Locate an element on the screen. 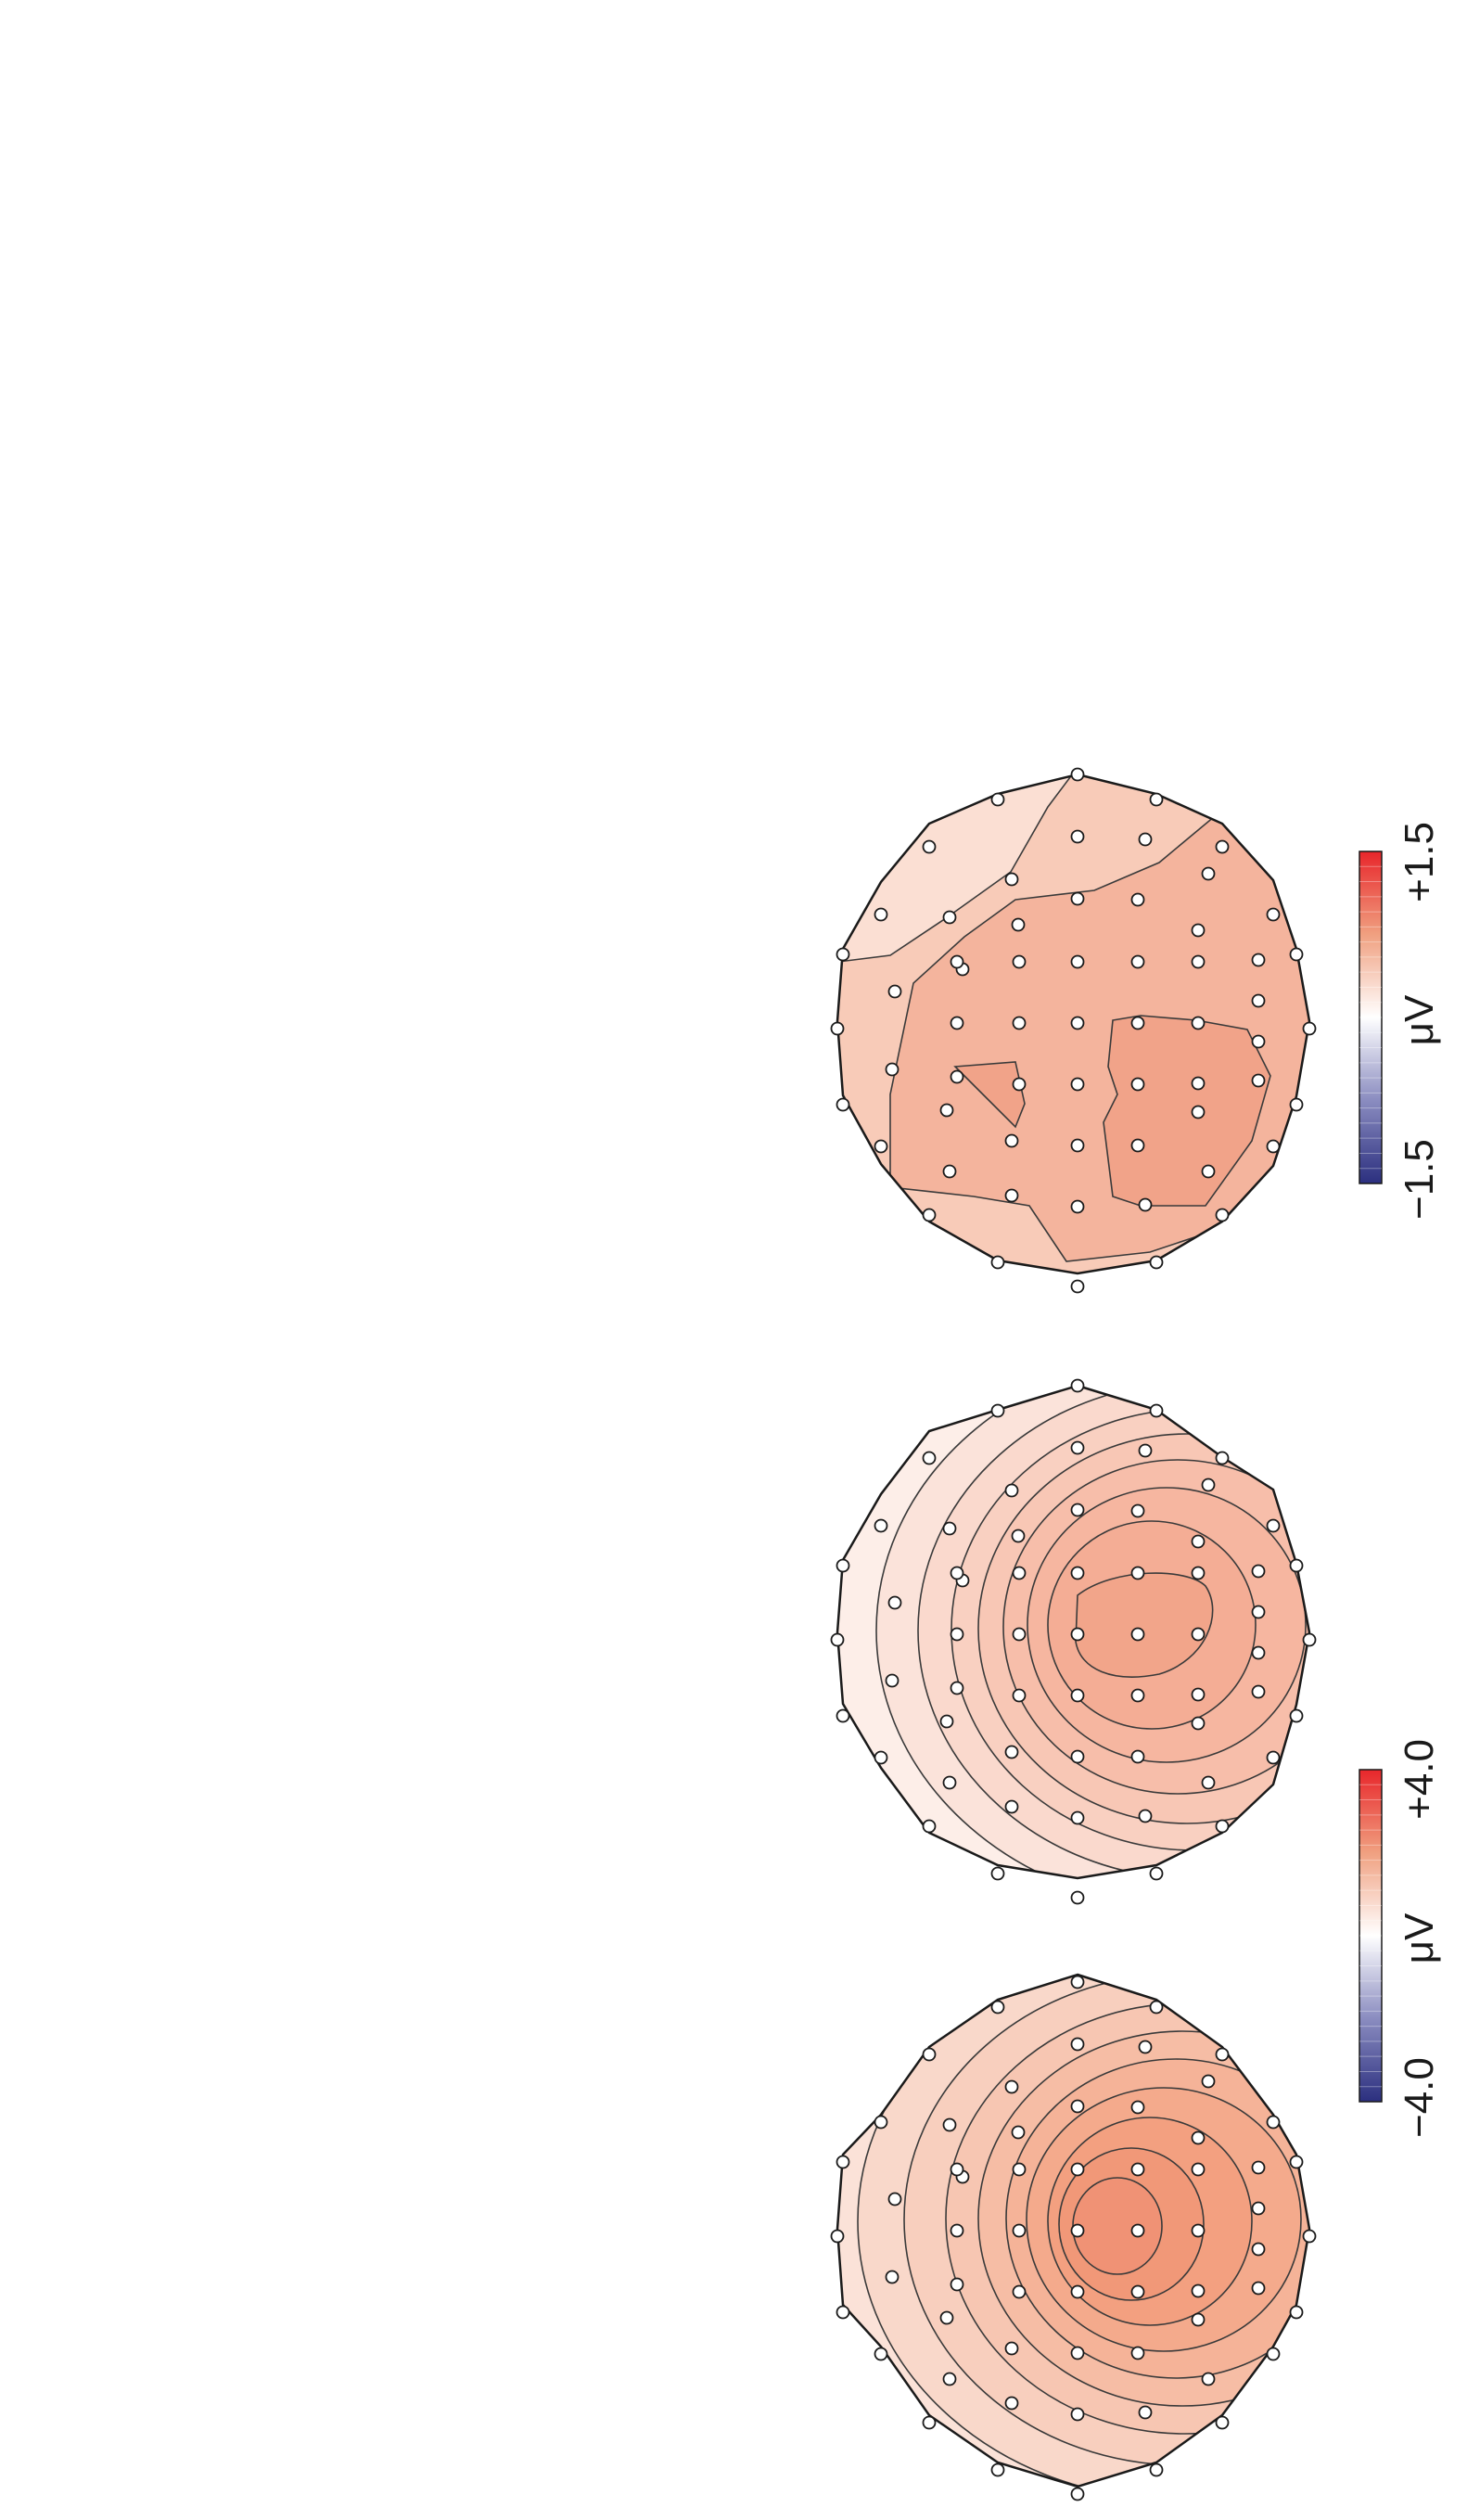  colorbar-1: −4.0 μV +4.0 is located at coordinates (1400, 1938).